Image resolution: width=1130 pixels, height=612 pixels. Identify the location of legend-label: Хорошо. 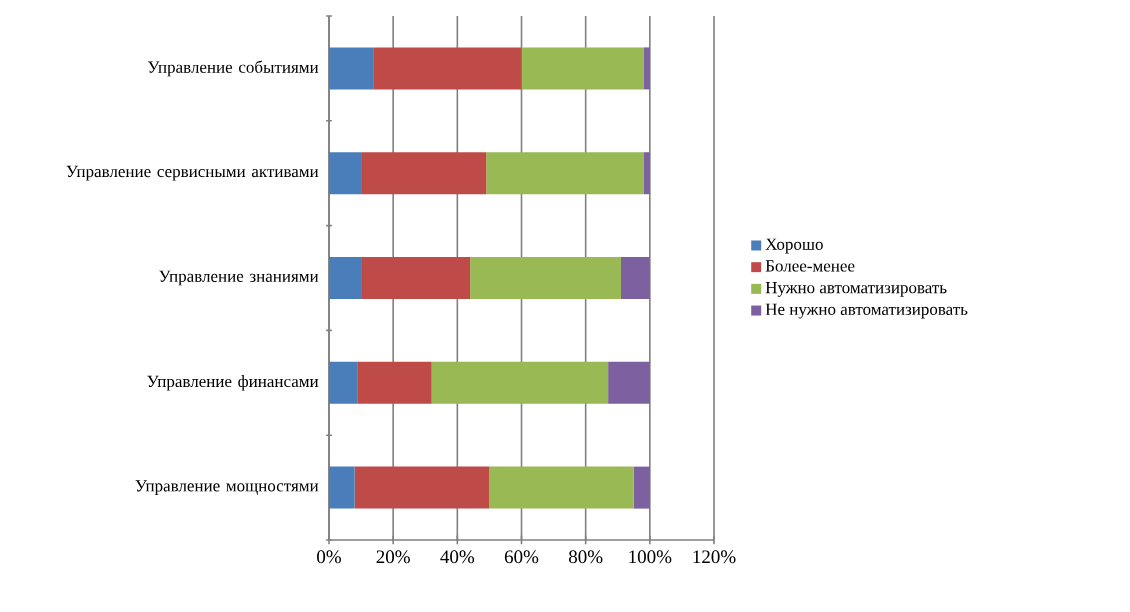
(794, 246).